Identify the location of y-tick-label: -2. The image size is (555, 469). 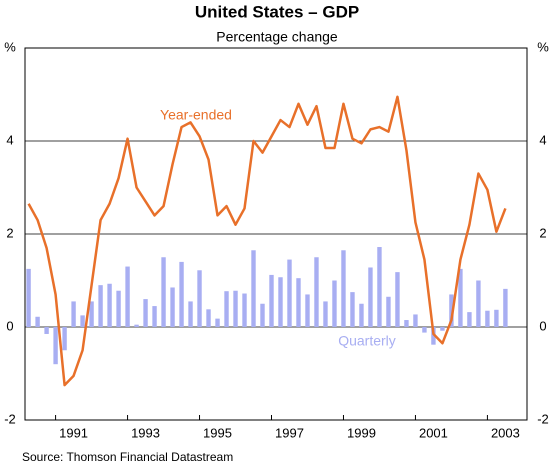
(10, 418).